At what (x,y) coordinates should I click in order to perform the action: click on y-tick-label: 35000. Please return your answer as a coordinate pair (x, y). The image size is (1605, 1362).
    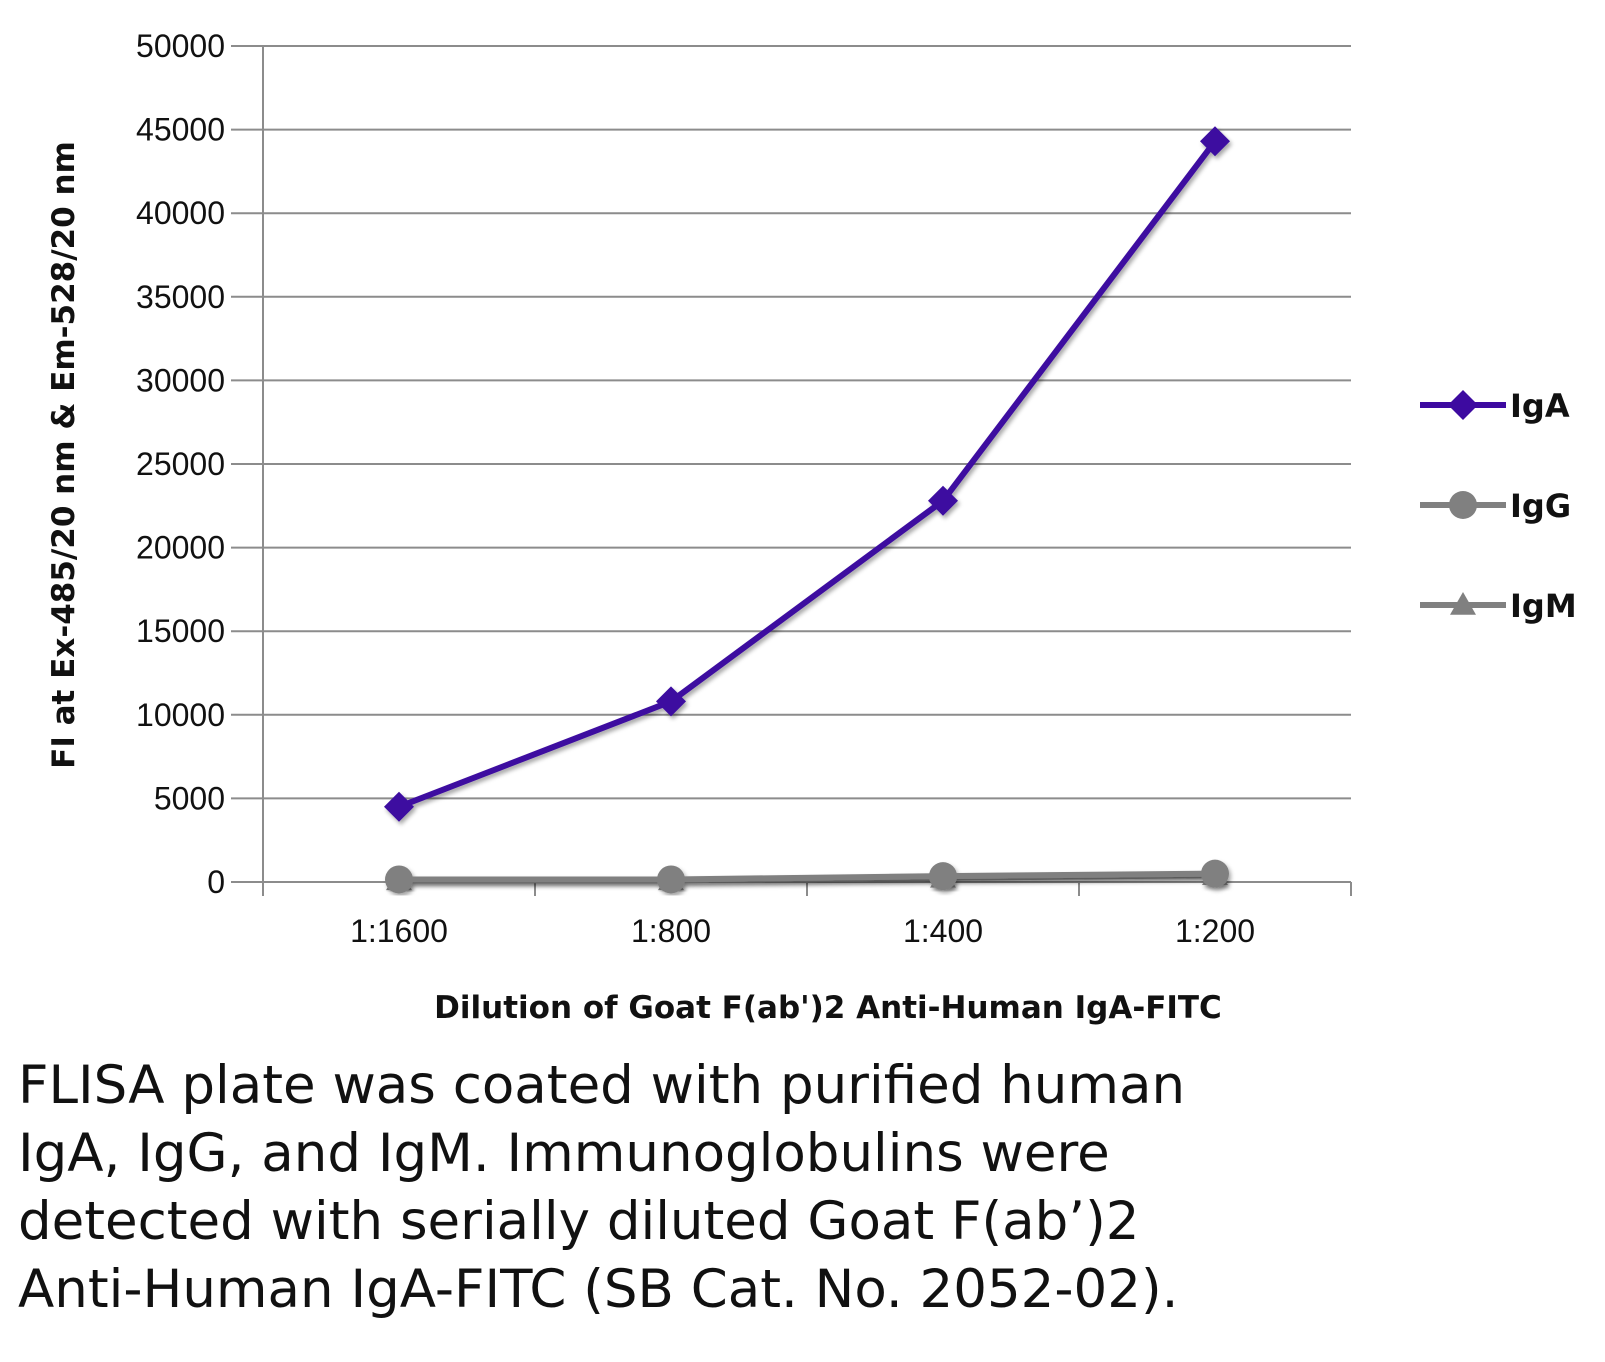
    Looking at the image, I should click on (180, 297).